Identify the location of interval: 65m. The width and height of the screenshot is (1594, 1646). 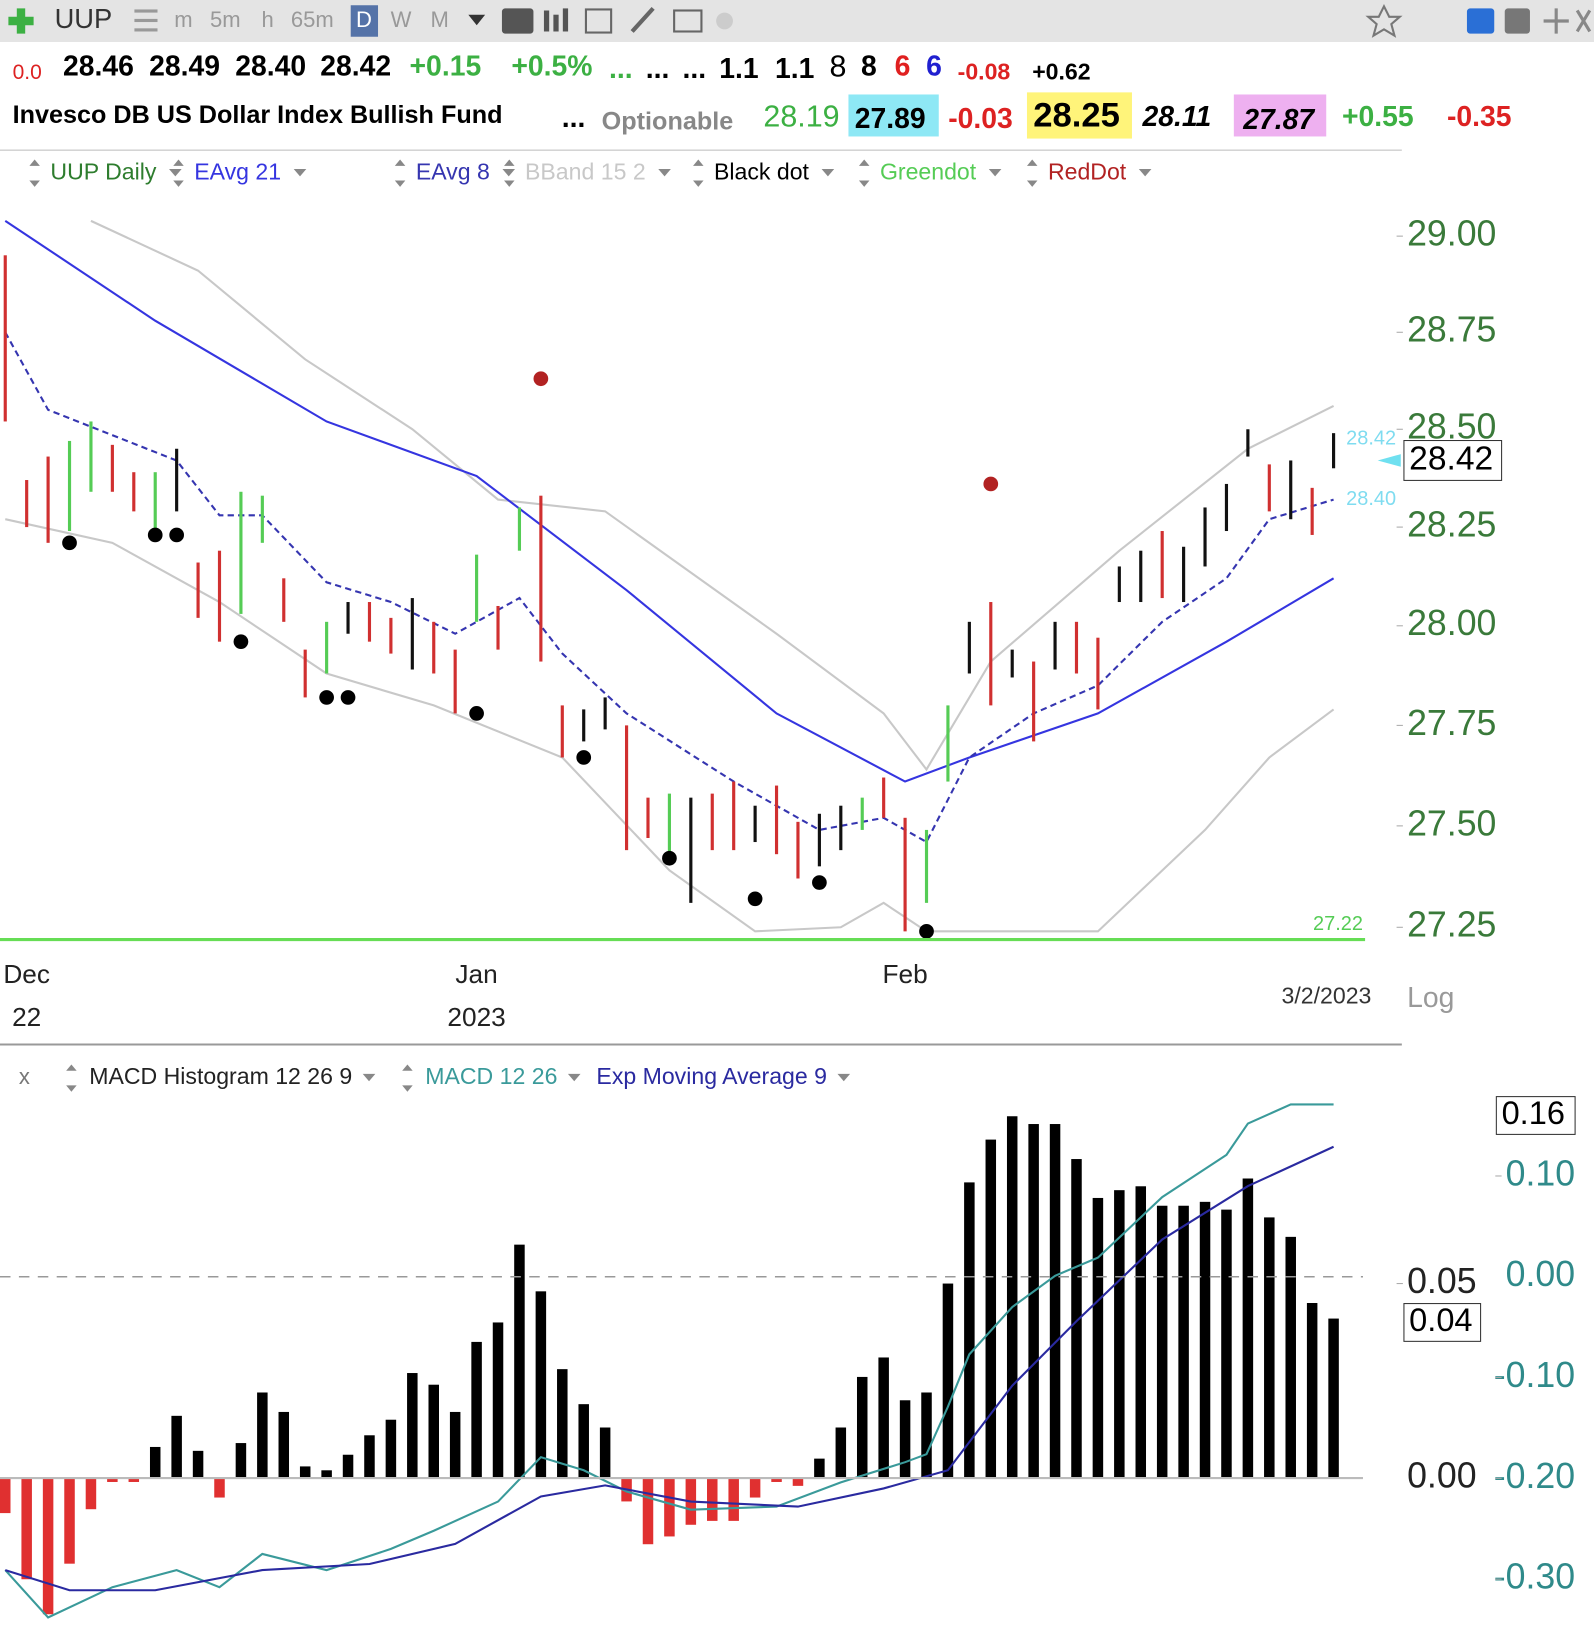
(312, 19).